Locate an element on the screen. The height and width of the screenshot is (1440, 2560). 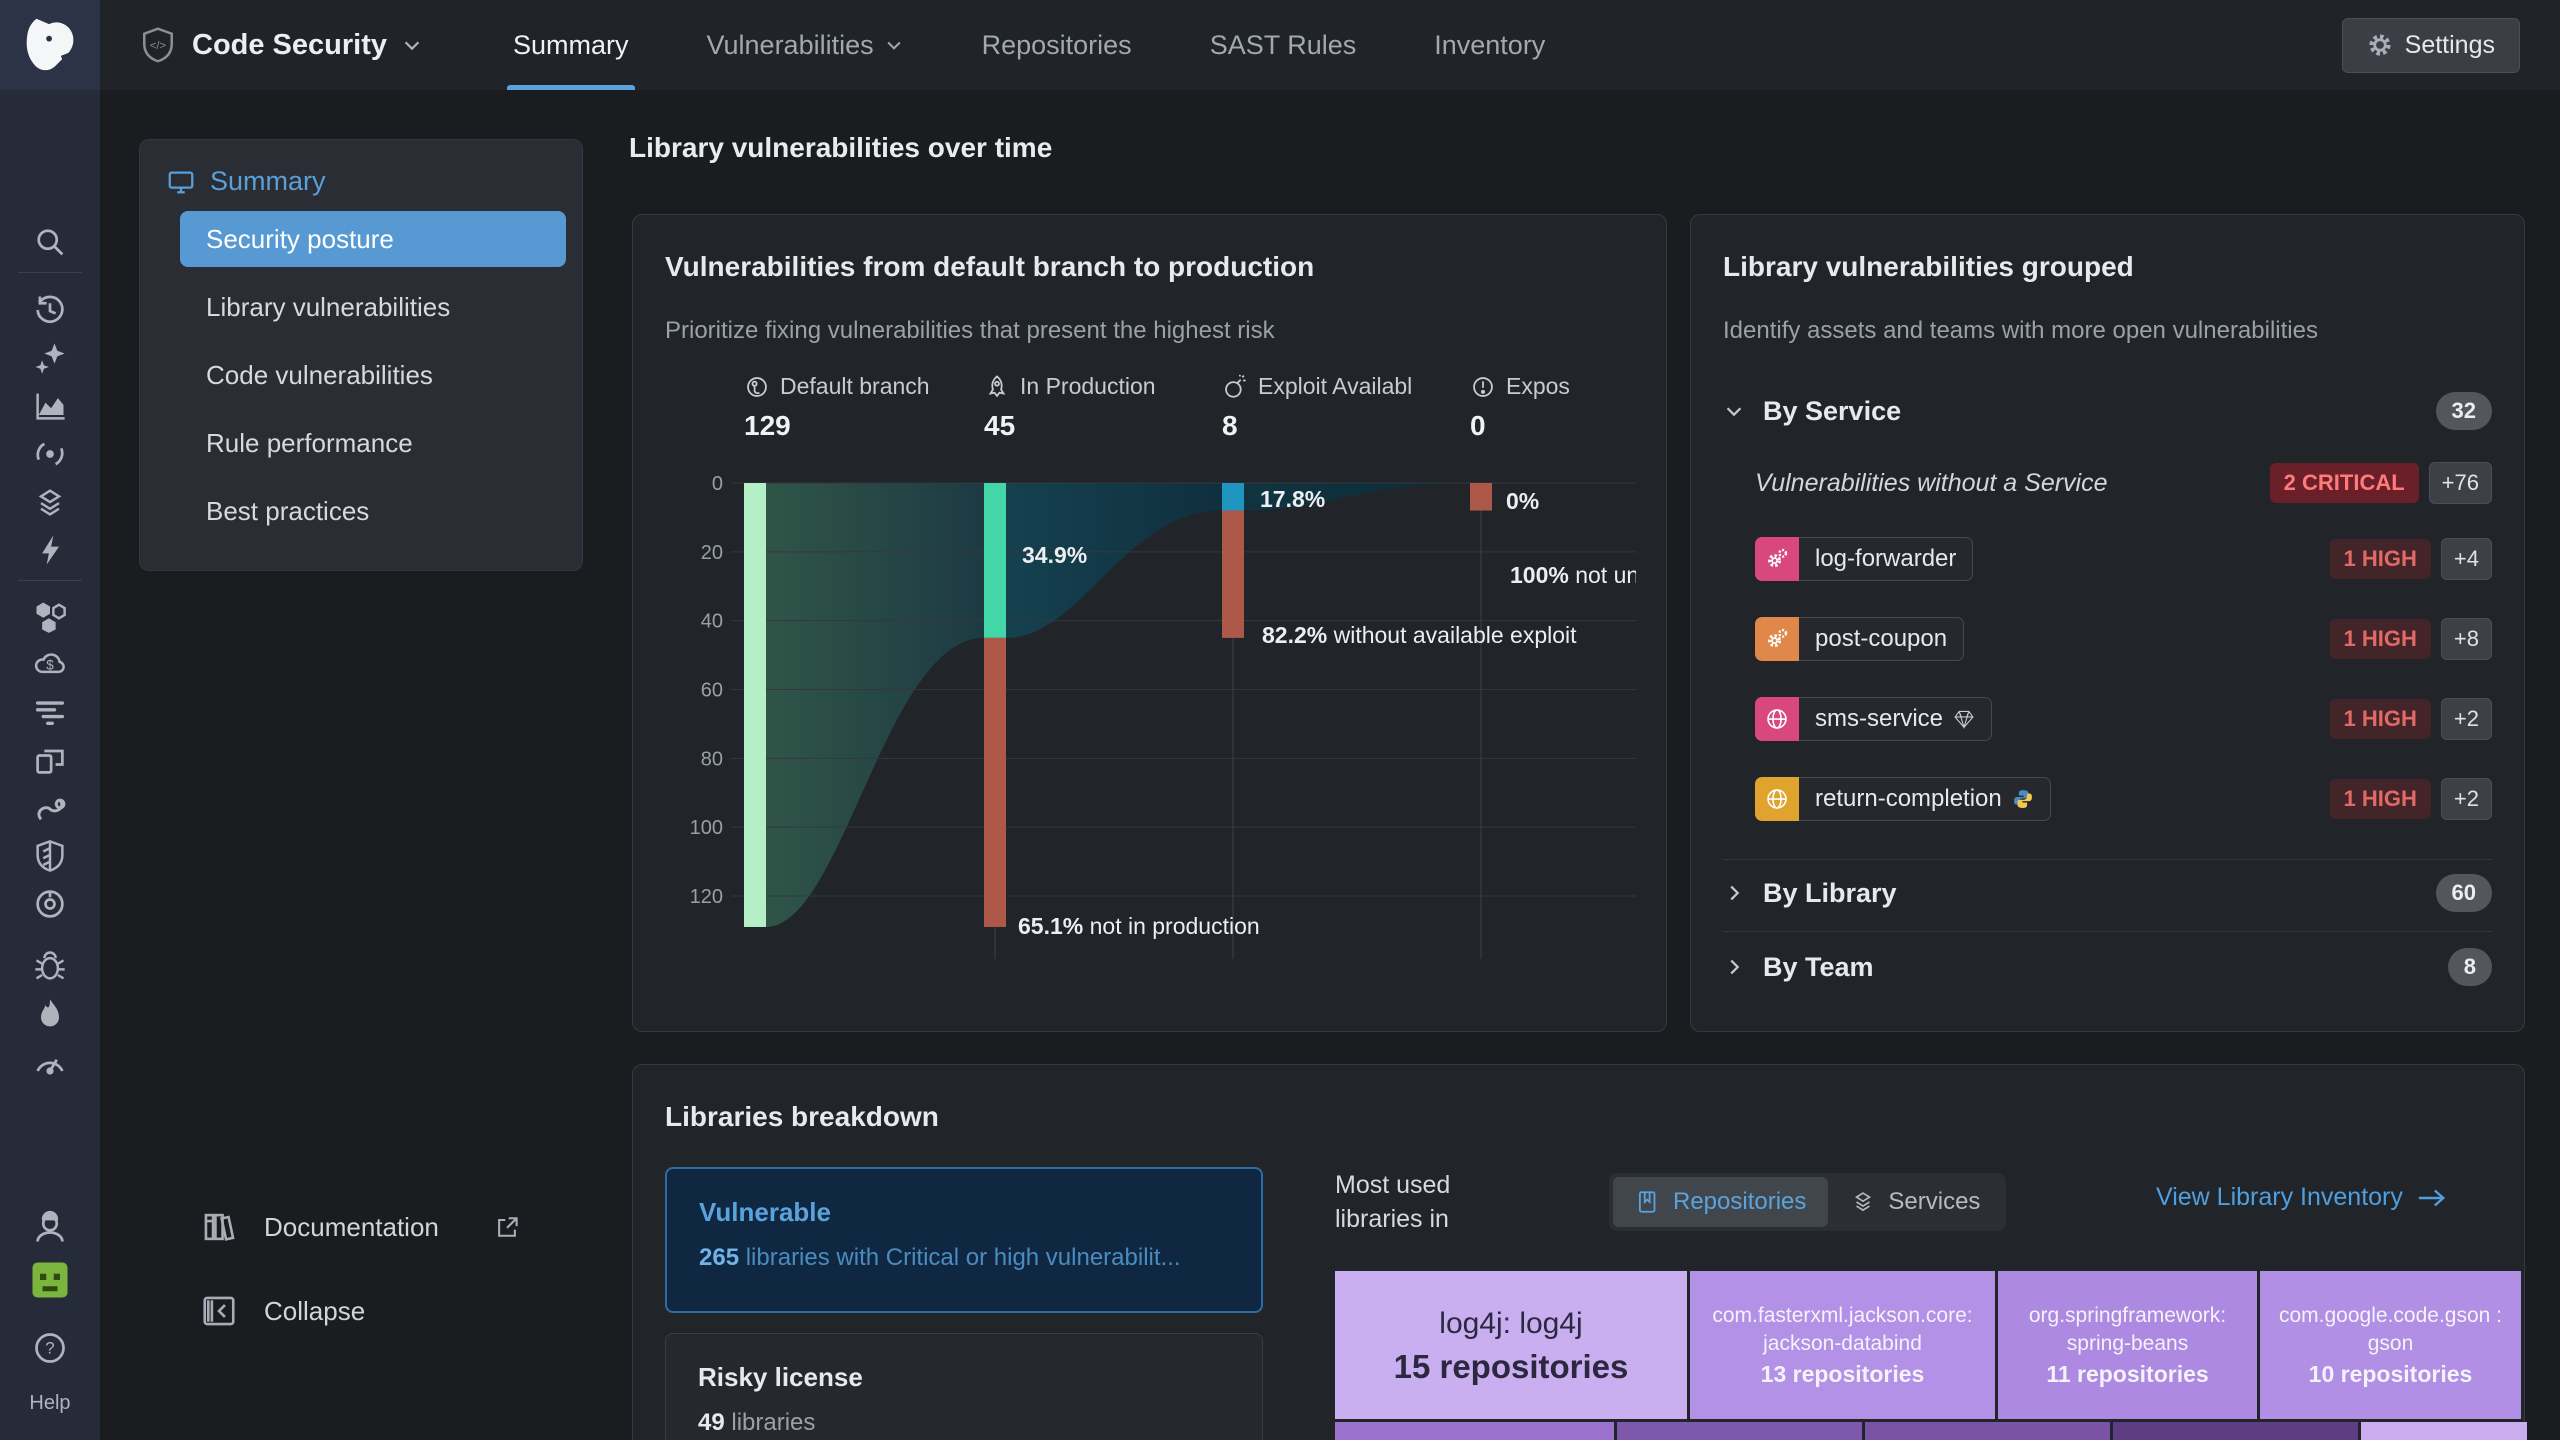
stack-icon is located at coordinates (1863, 1202).